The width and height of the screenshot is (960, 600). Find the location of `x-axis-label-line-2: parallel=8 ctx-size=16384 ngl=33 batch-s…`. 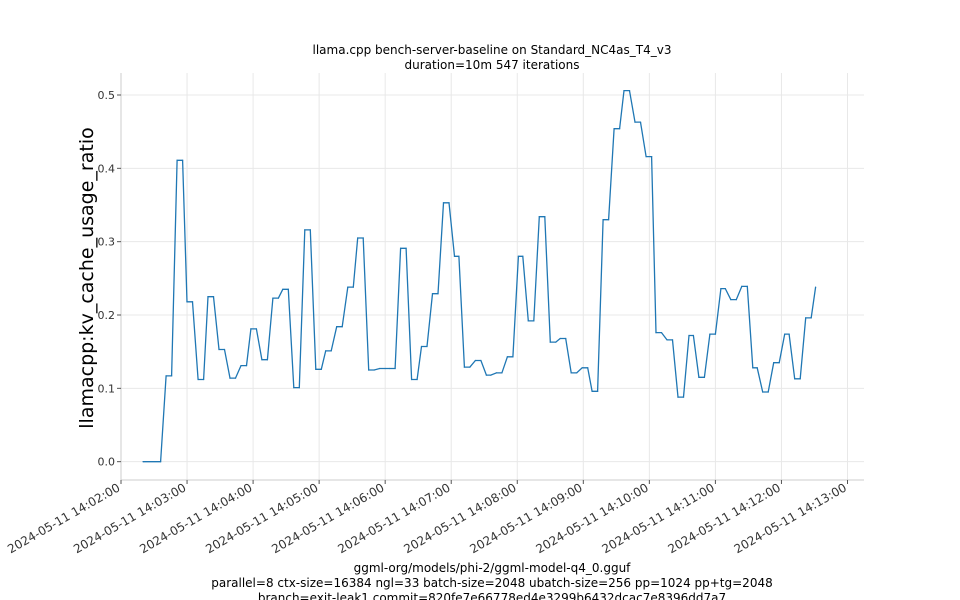

x-axis-label-line-2: parallel=8 ctx-size=16384 ngl=33 batch-s… is located at coordinates (491, 583).